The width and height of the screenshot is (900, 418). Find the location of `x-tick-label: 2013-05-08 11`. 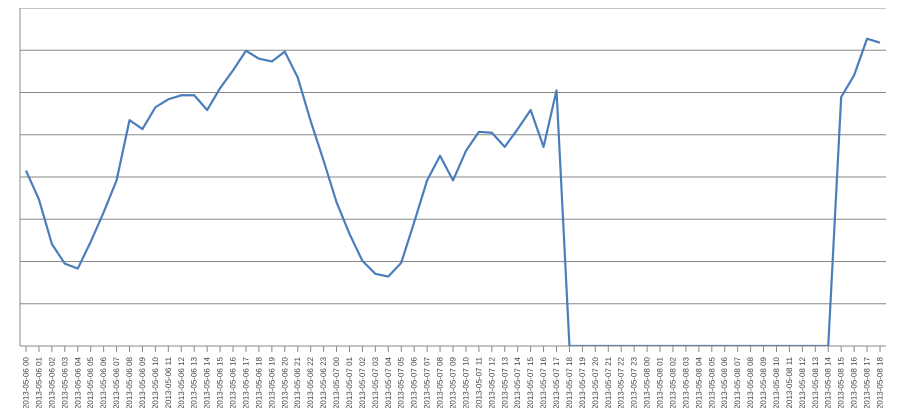

x-tick-label: 2013-05-08 11 is located at coordinates (789, 382).